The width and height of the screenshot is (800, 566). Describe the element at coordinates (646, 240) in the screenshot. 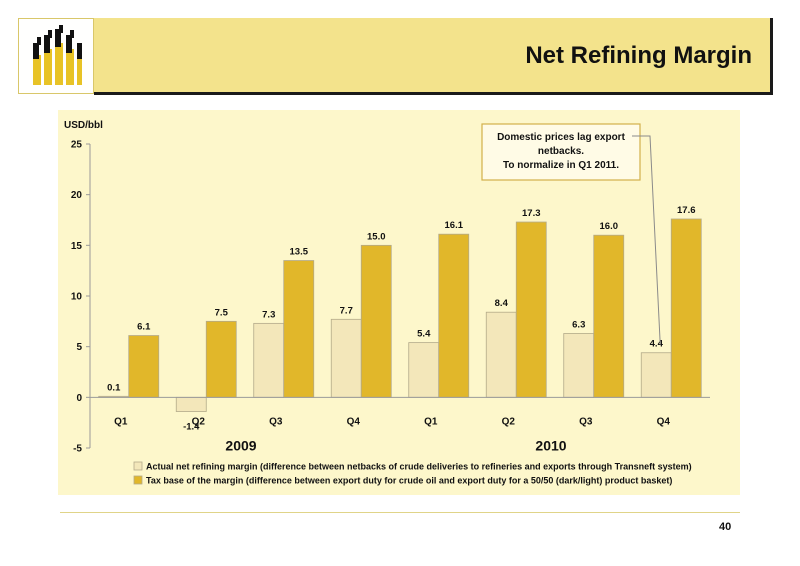

I see `annotation-connector` at that location.